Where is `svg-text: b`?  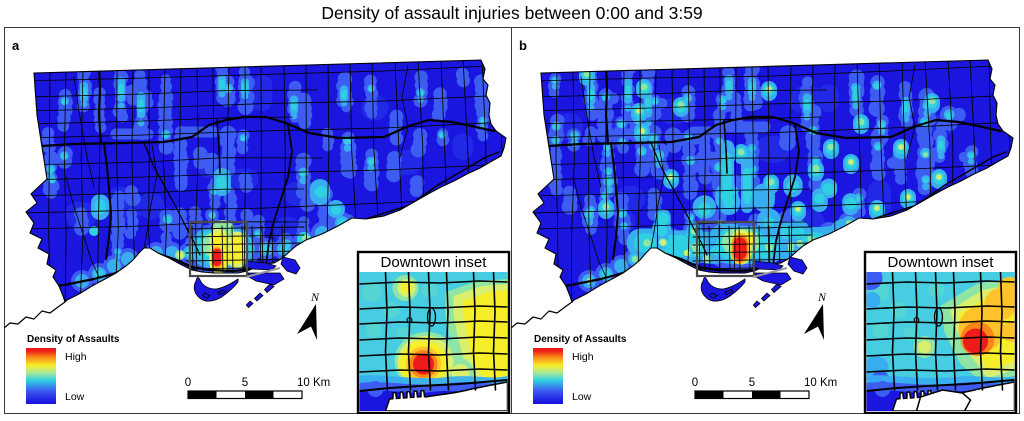 svg-text: b is located at coordinates (523, 45).